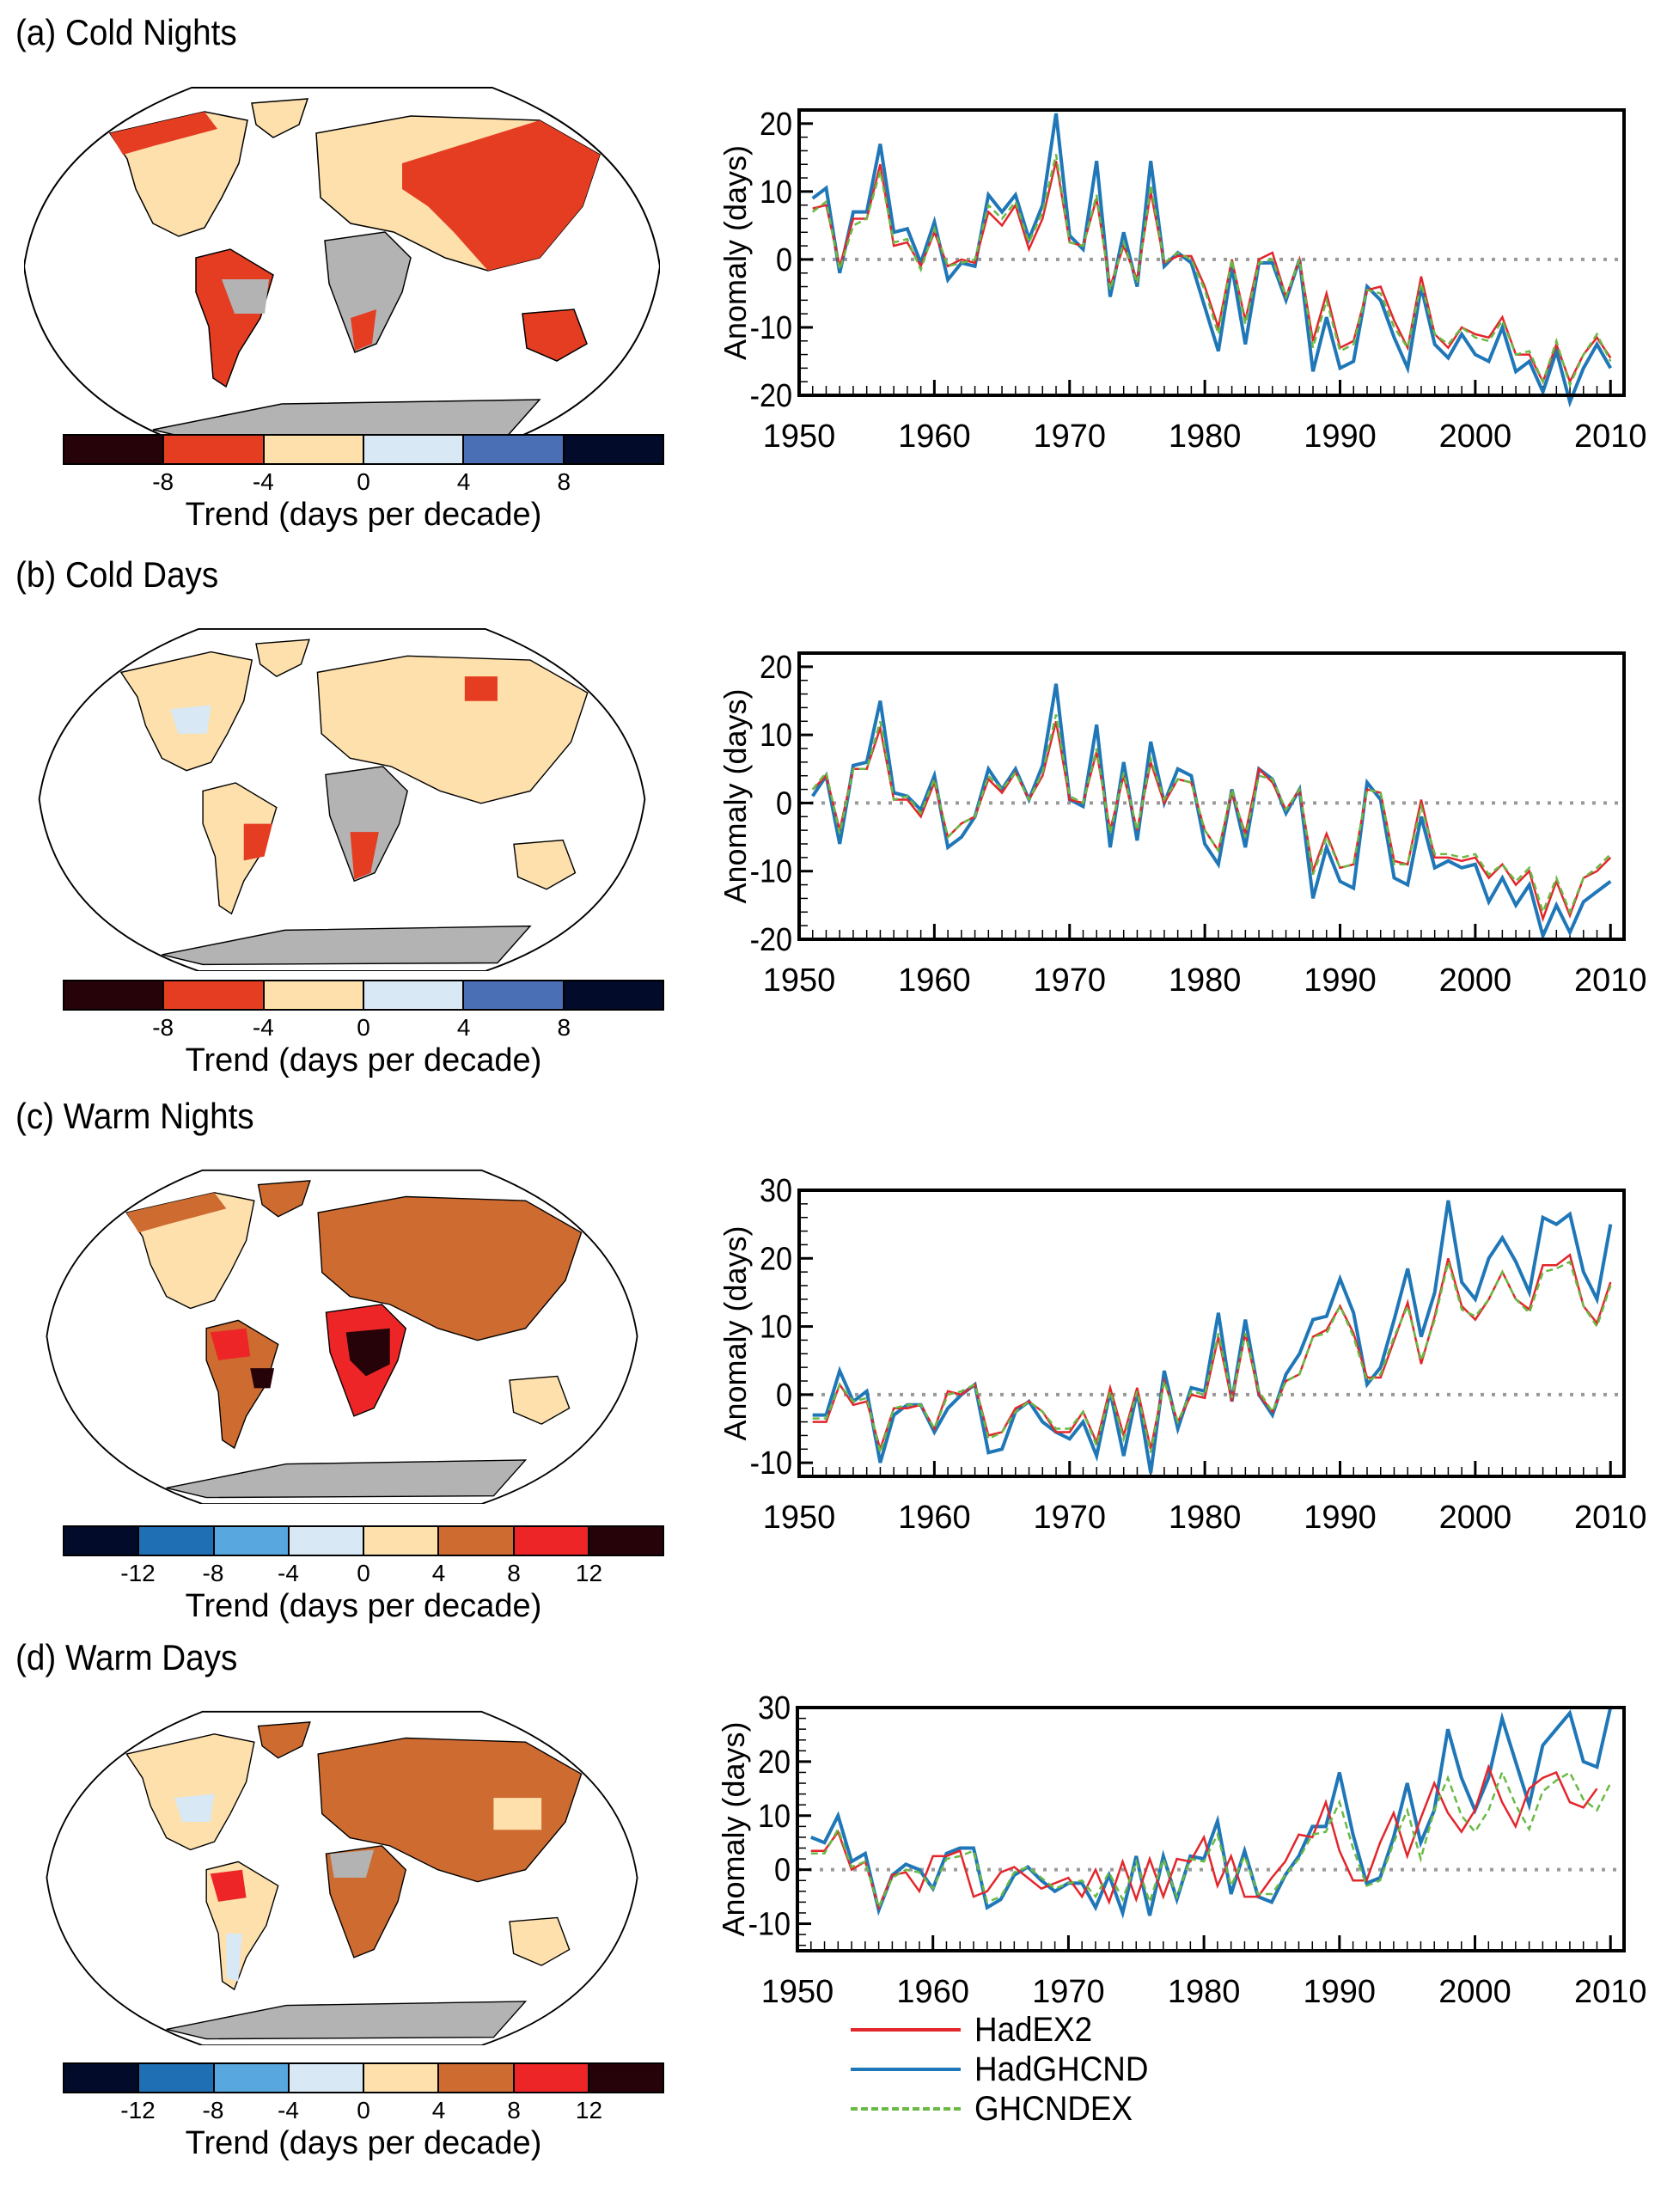 This screenshot has width=1667, height=2212. I want to click on legend-label: HadEX2, so click(1033, 2030).